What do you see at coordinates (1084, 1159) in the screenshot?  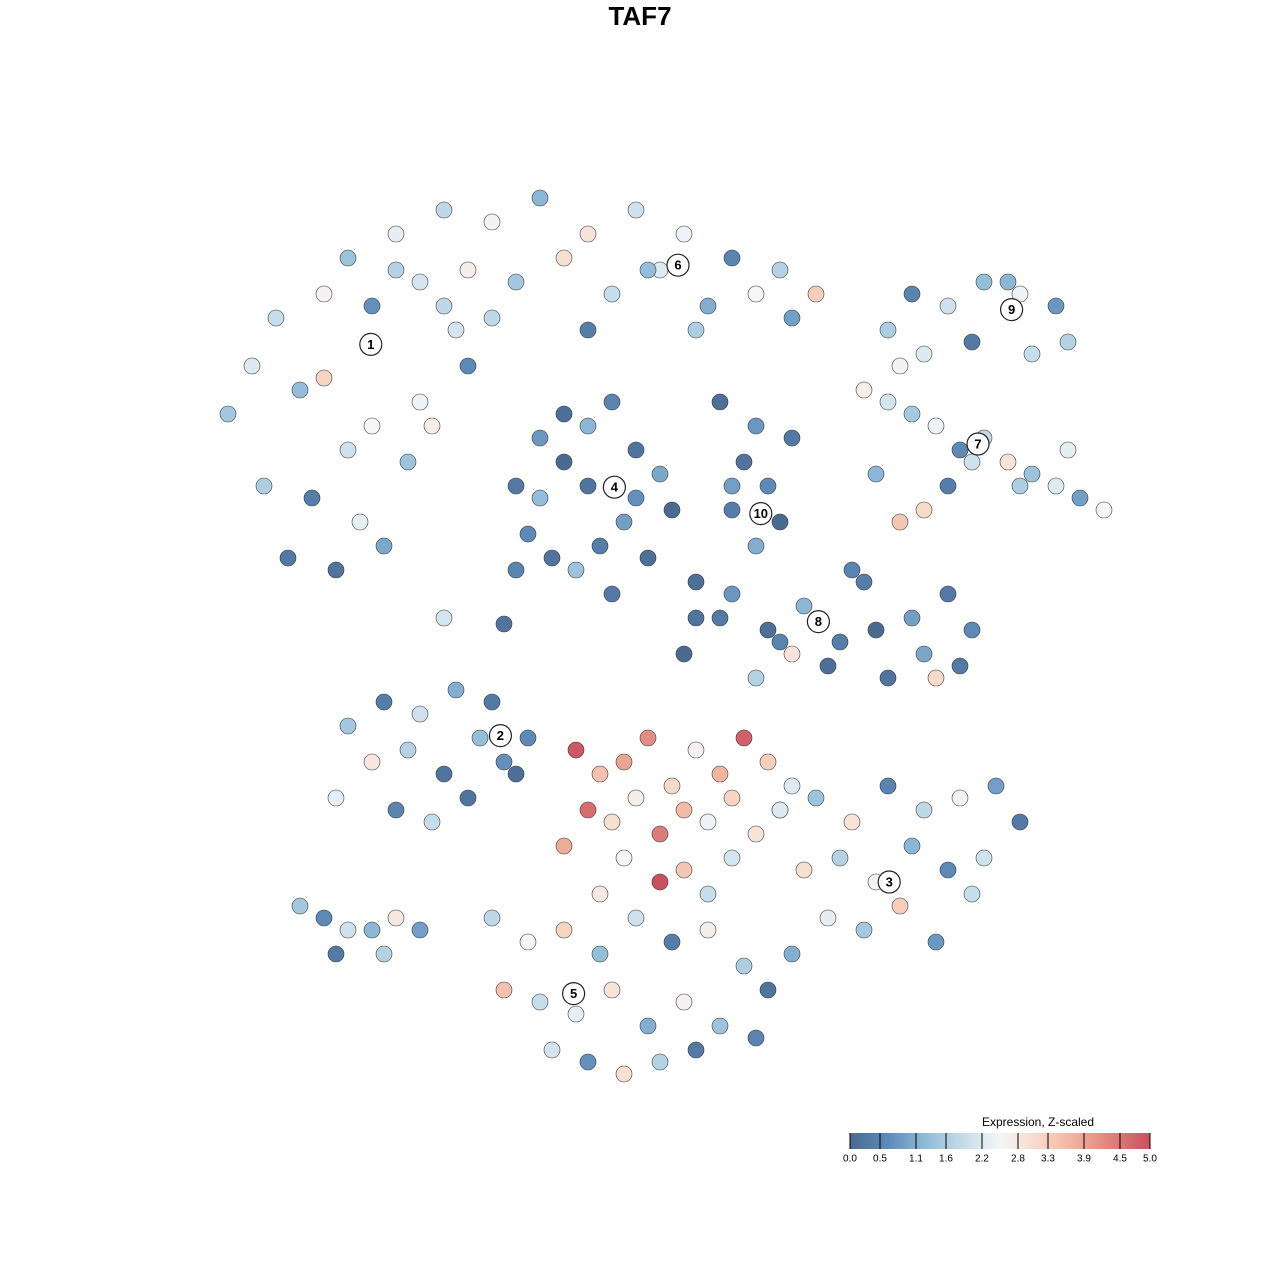 I see `colorbar-tick-label: 3.9` at bounding box center [1084, 1159].